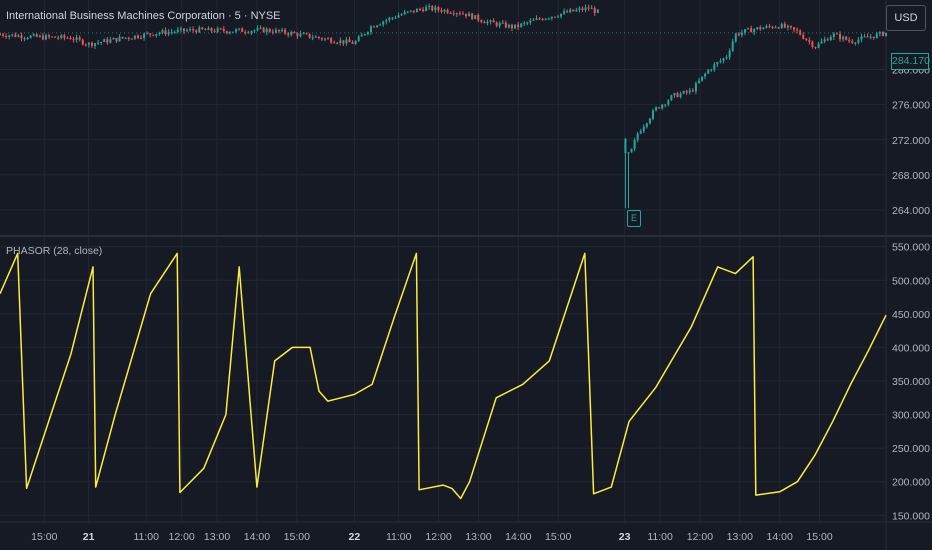 The image size is (932, 550). I want to click on earnings-marker: E, so click(634, 218).